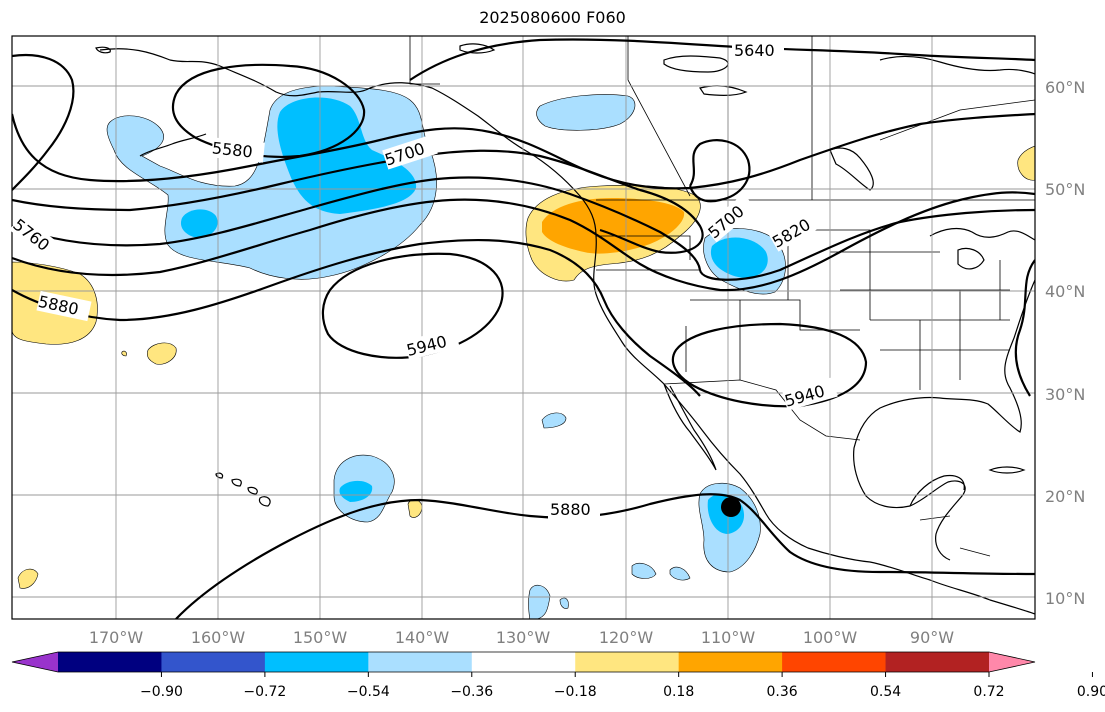  I want to click on contour-label: 5640, so click(754, 50).